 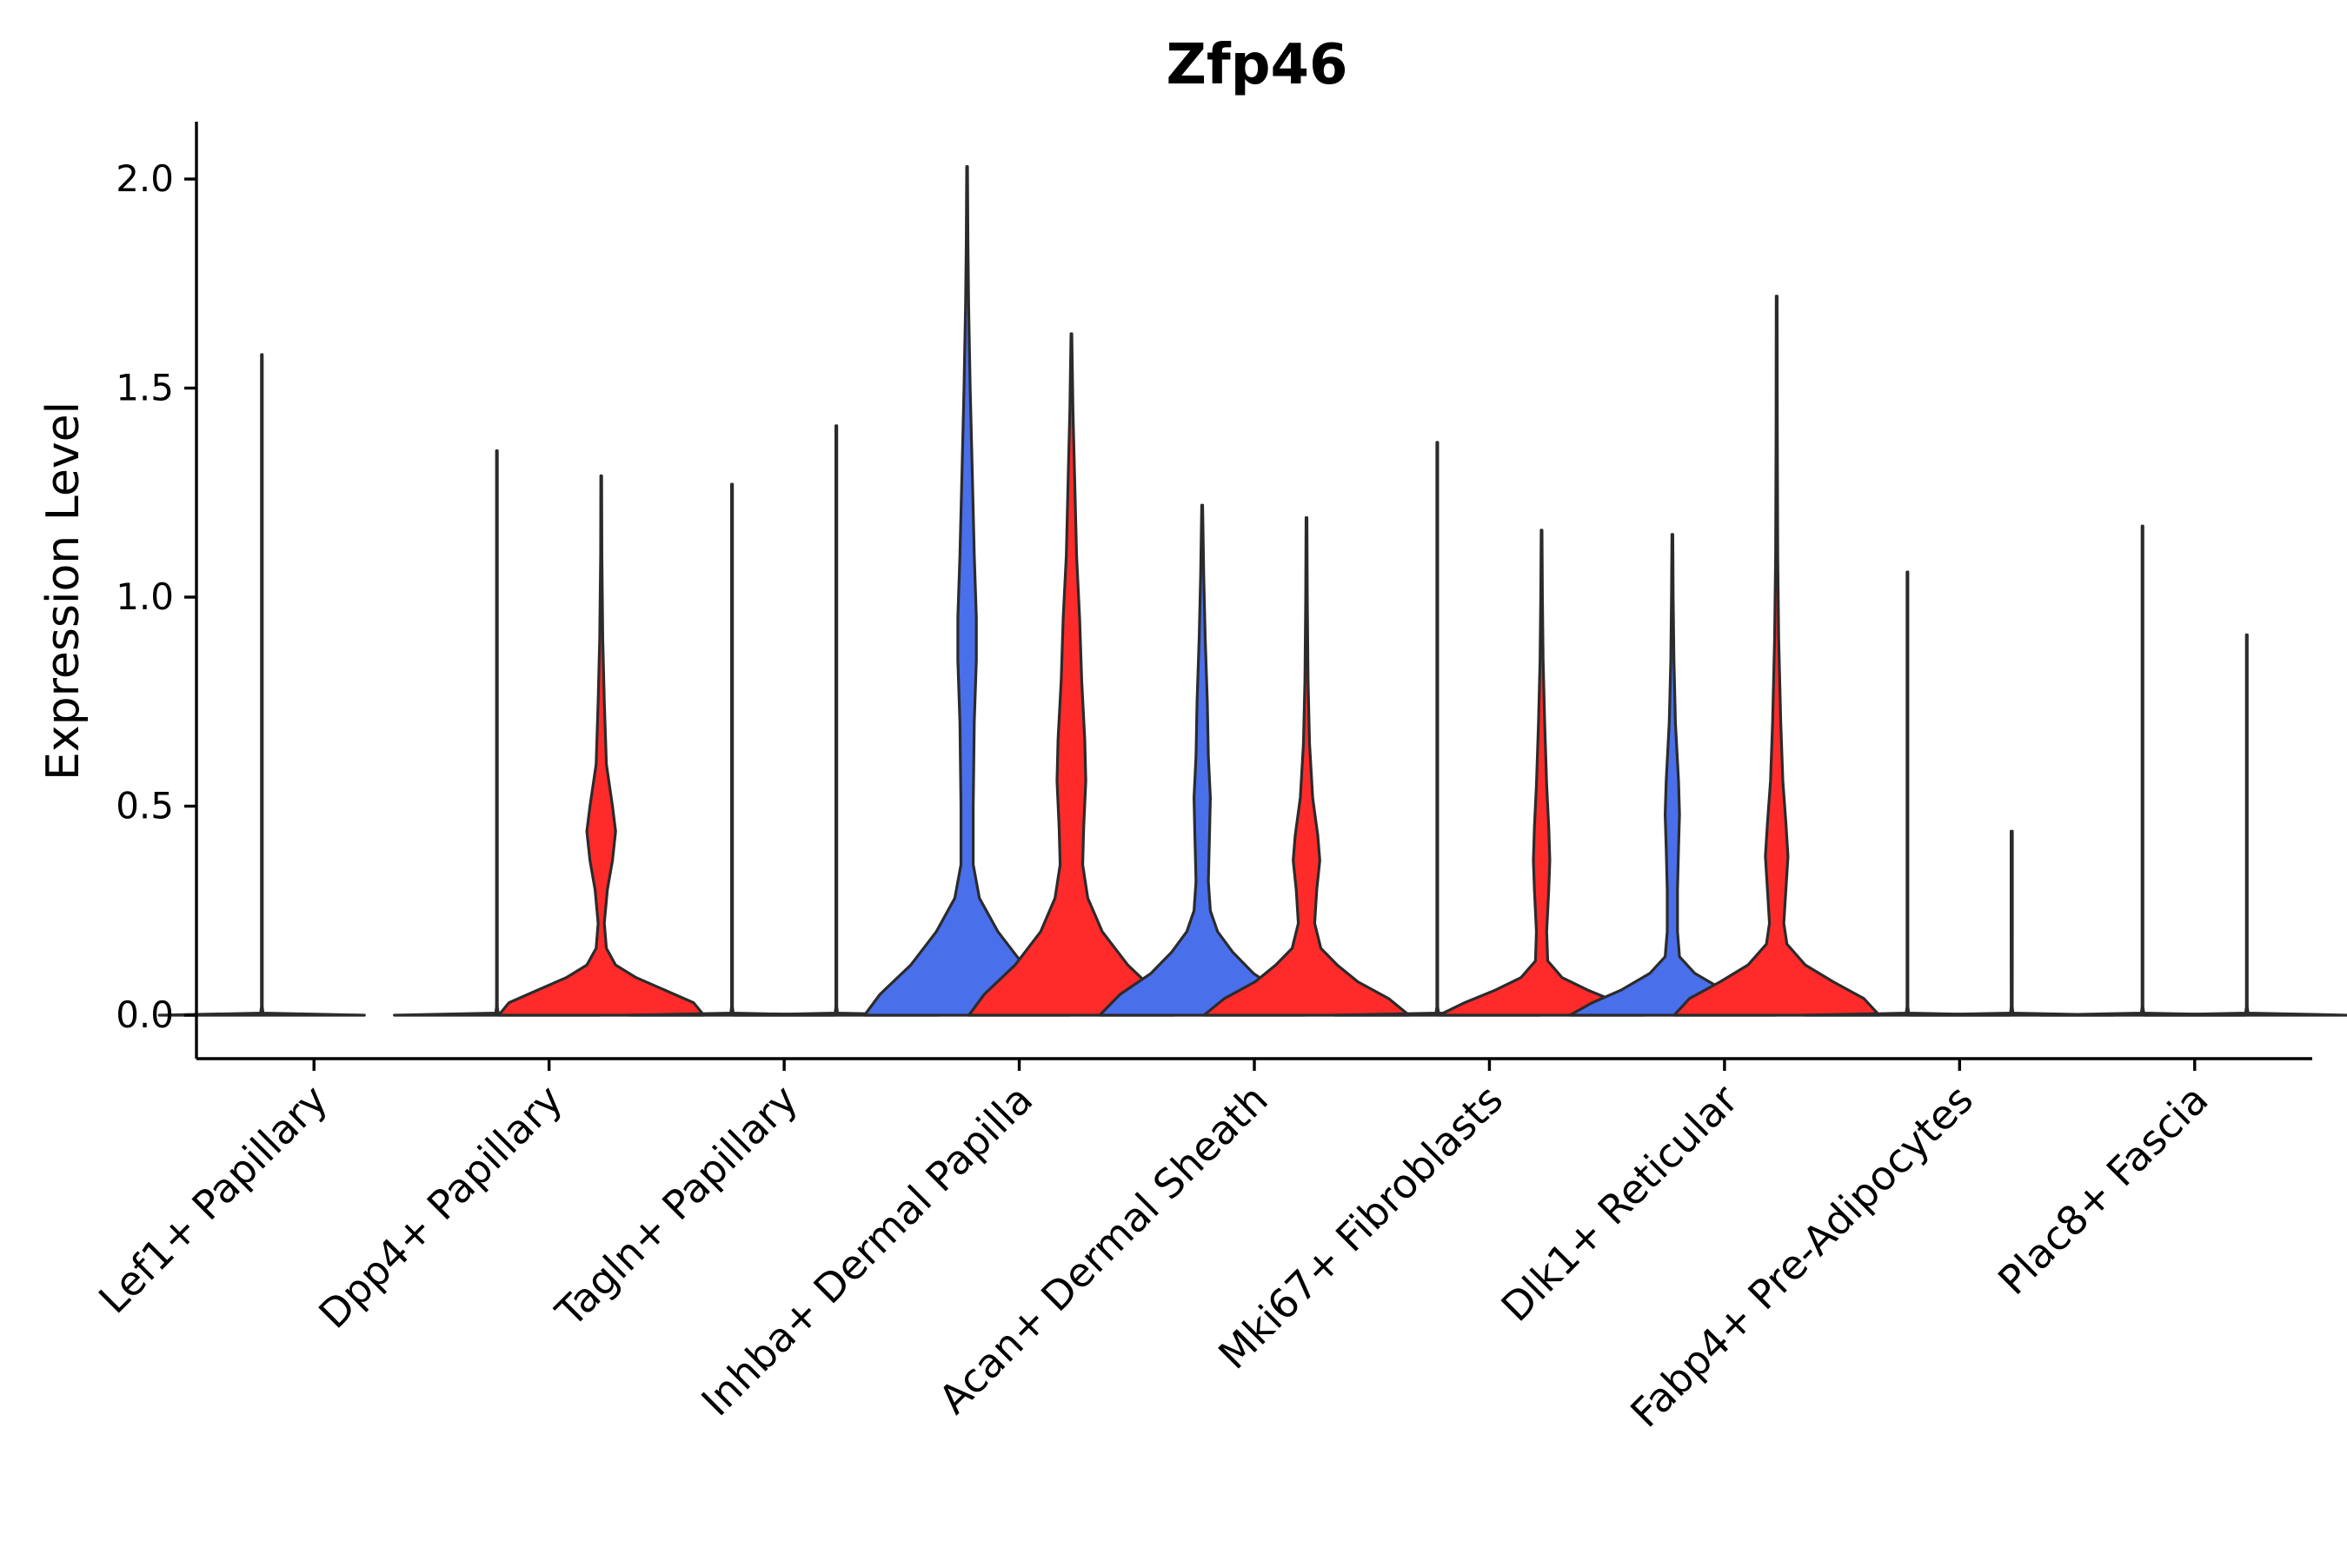 I want to click on violin-1-group1, so click(x=261, y=685).